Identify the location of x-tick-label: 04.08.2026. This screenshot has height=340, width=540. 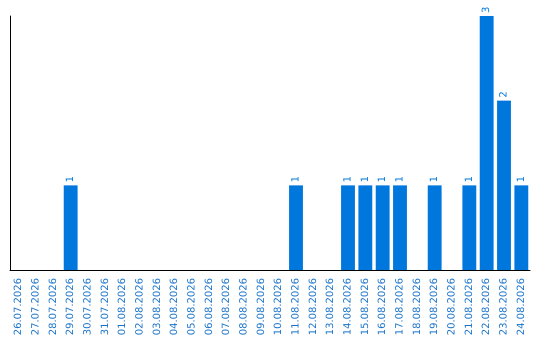
(174, 307).